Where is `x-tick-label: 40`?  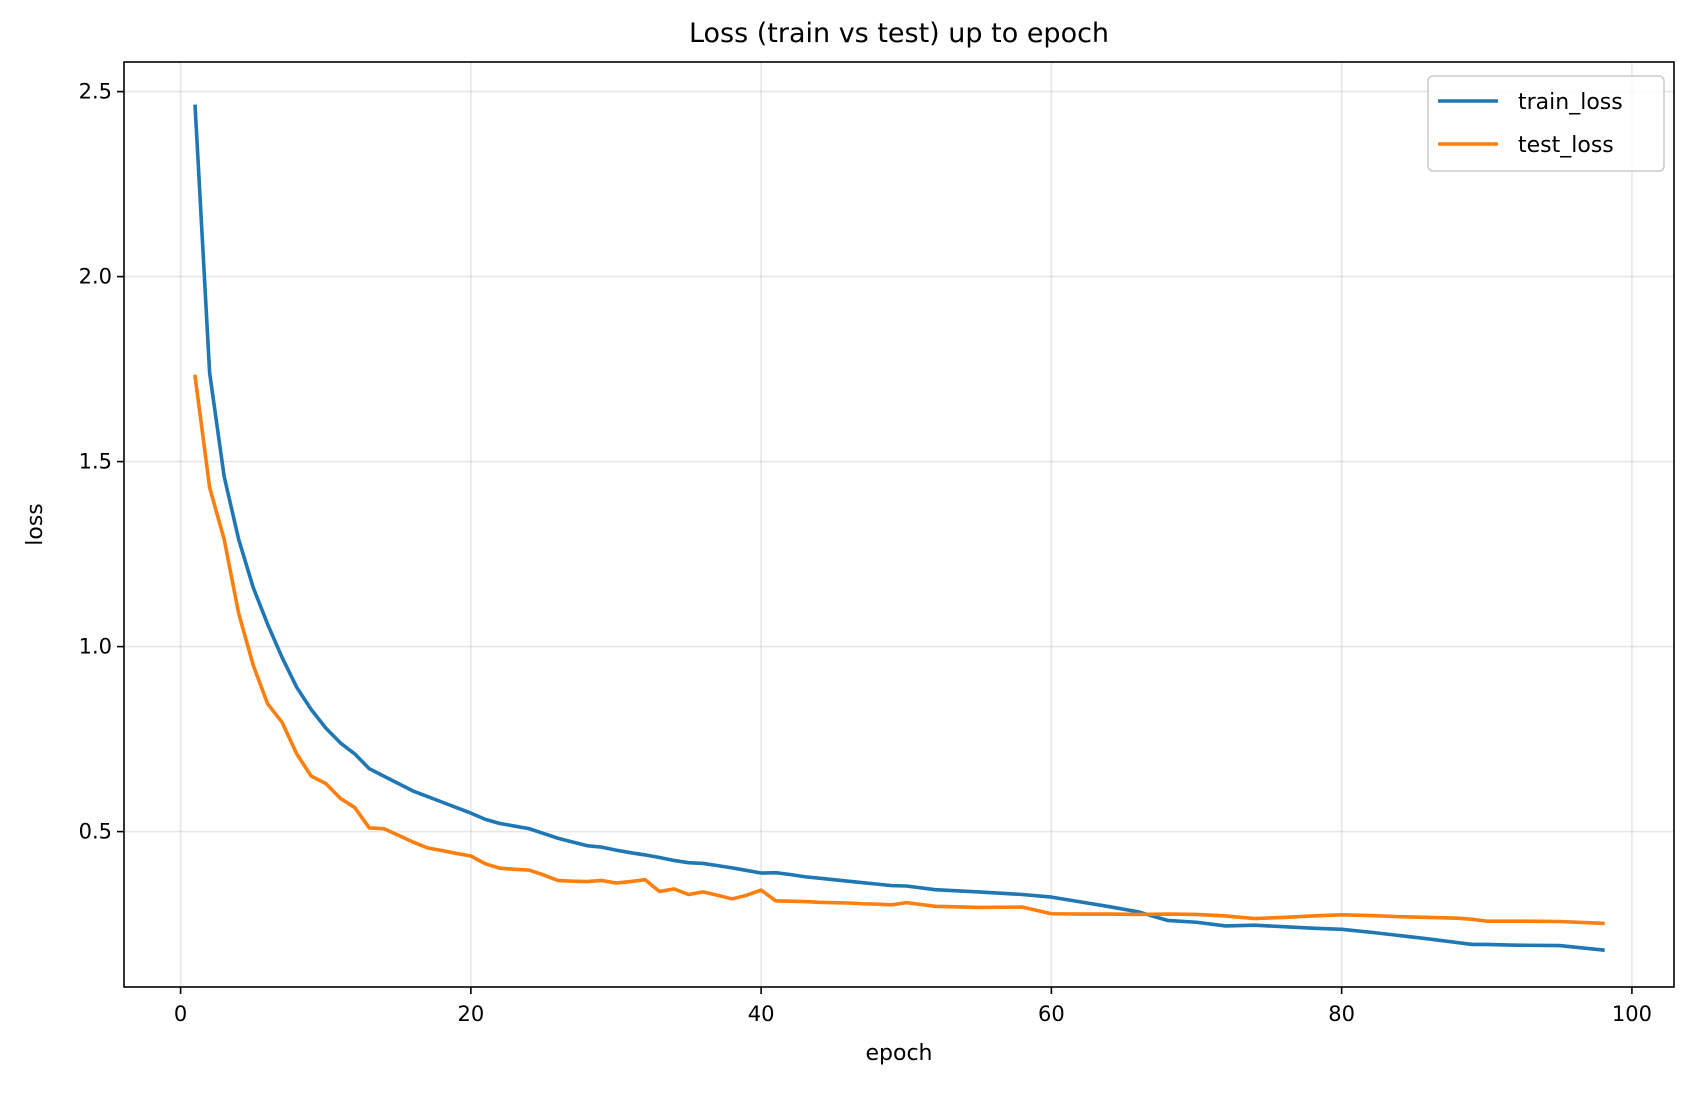
x-tick-label: 40 is located at coordinates (761, 1014).